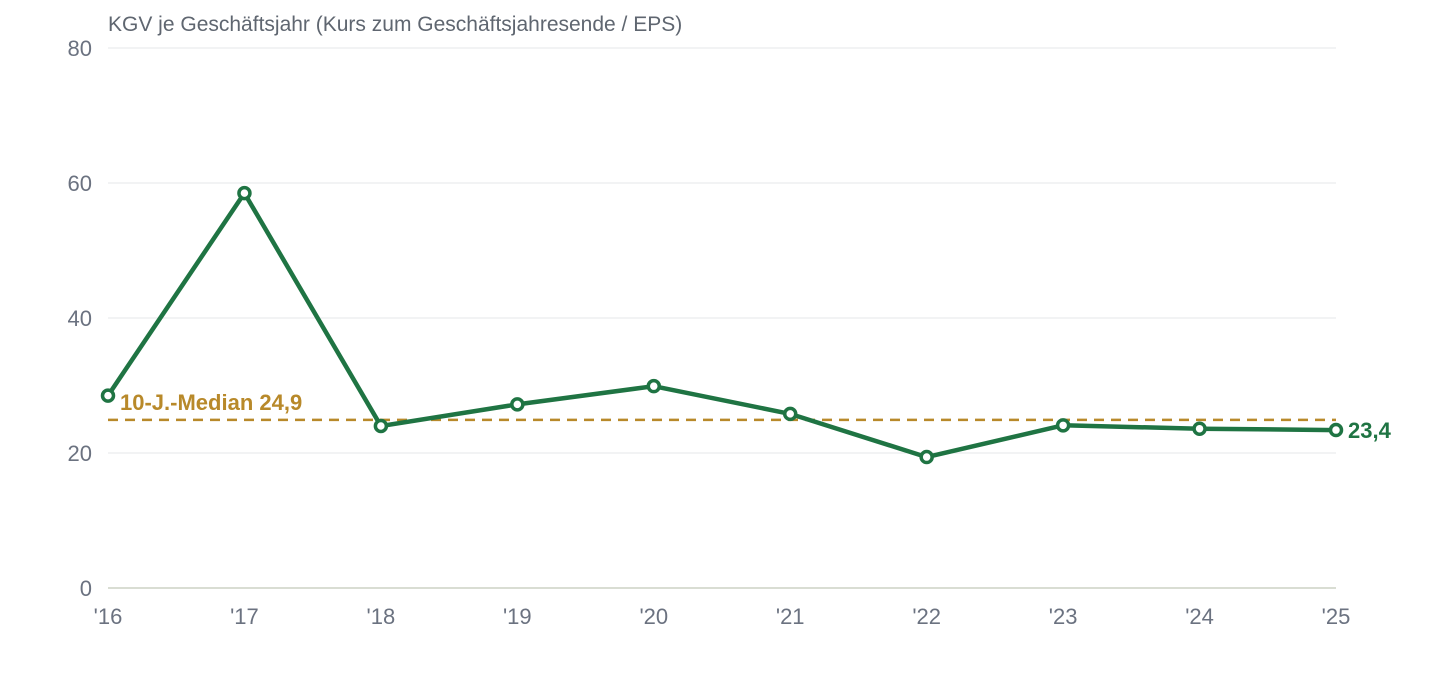  I want to click on x-tick-label: '22, so click(926, 616).